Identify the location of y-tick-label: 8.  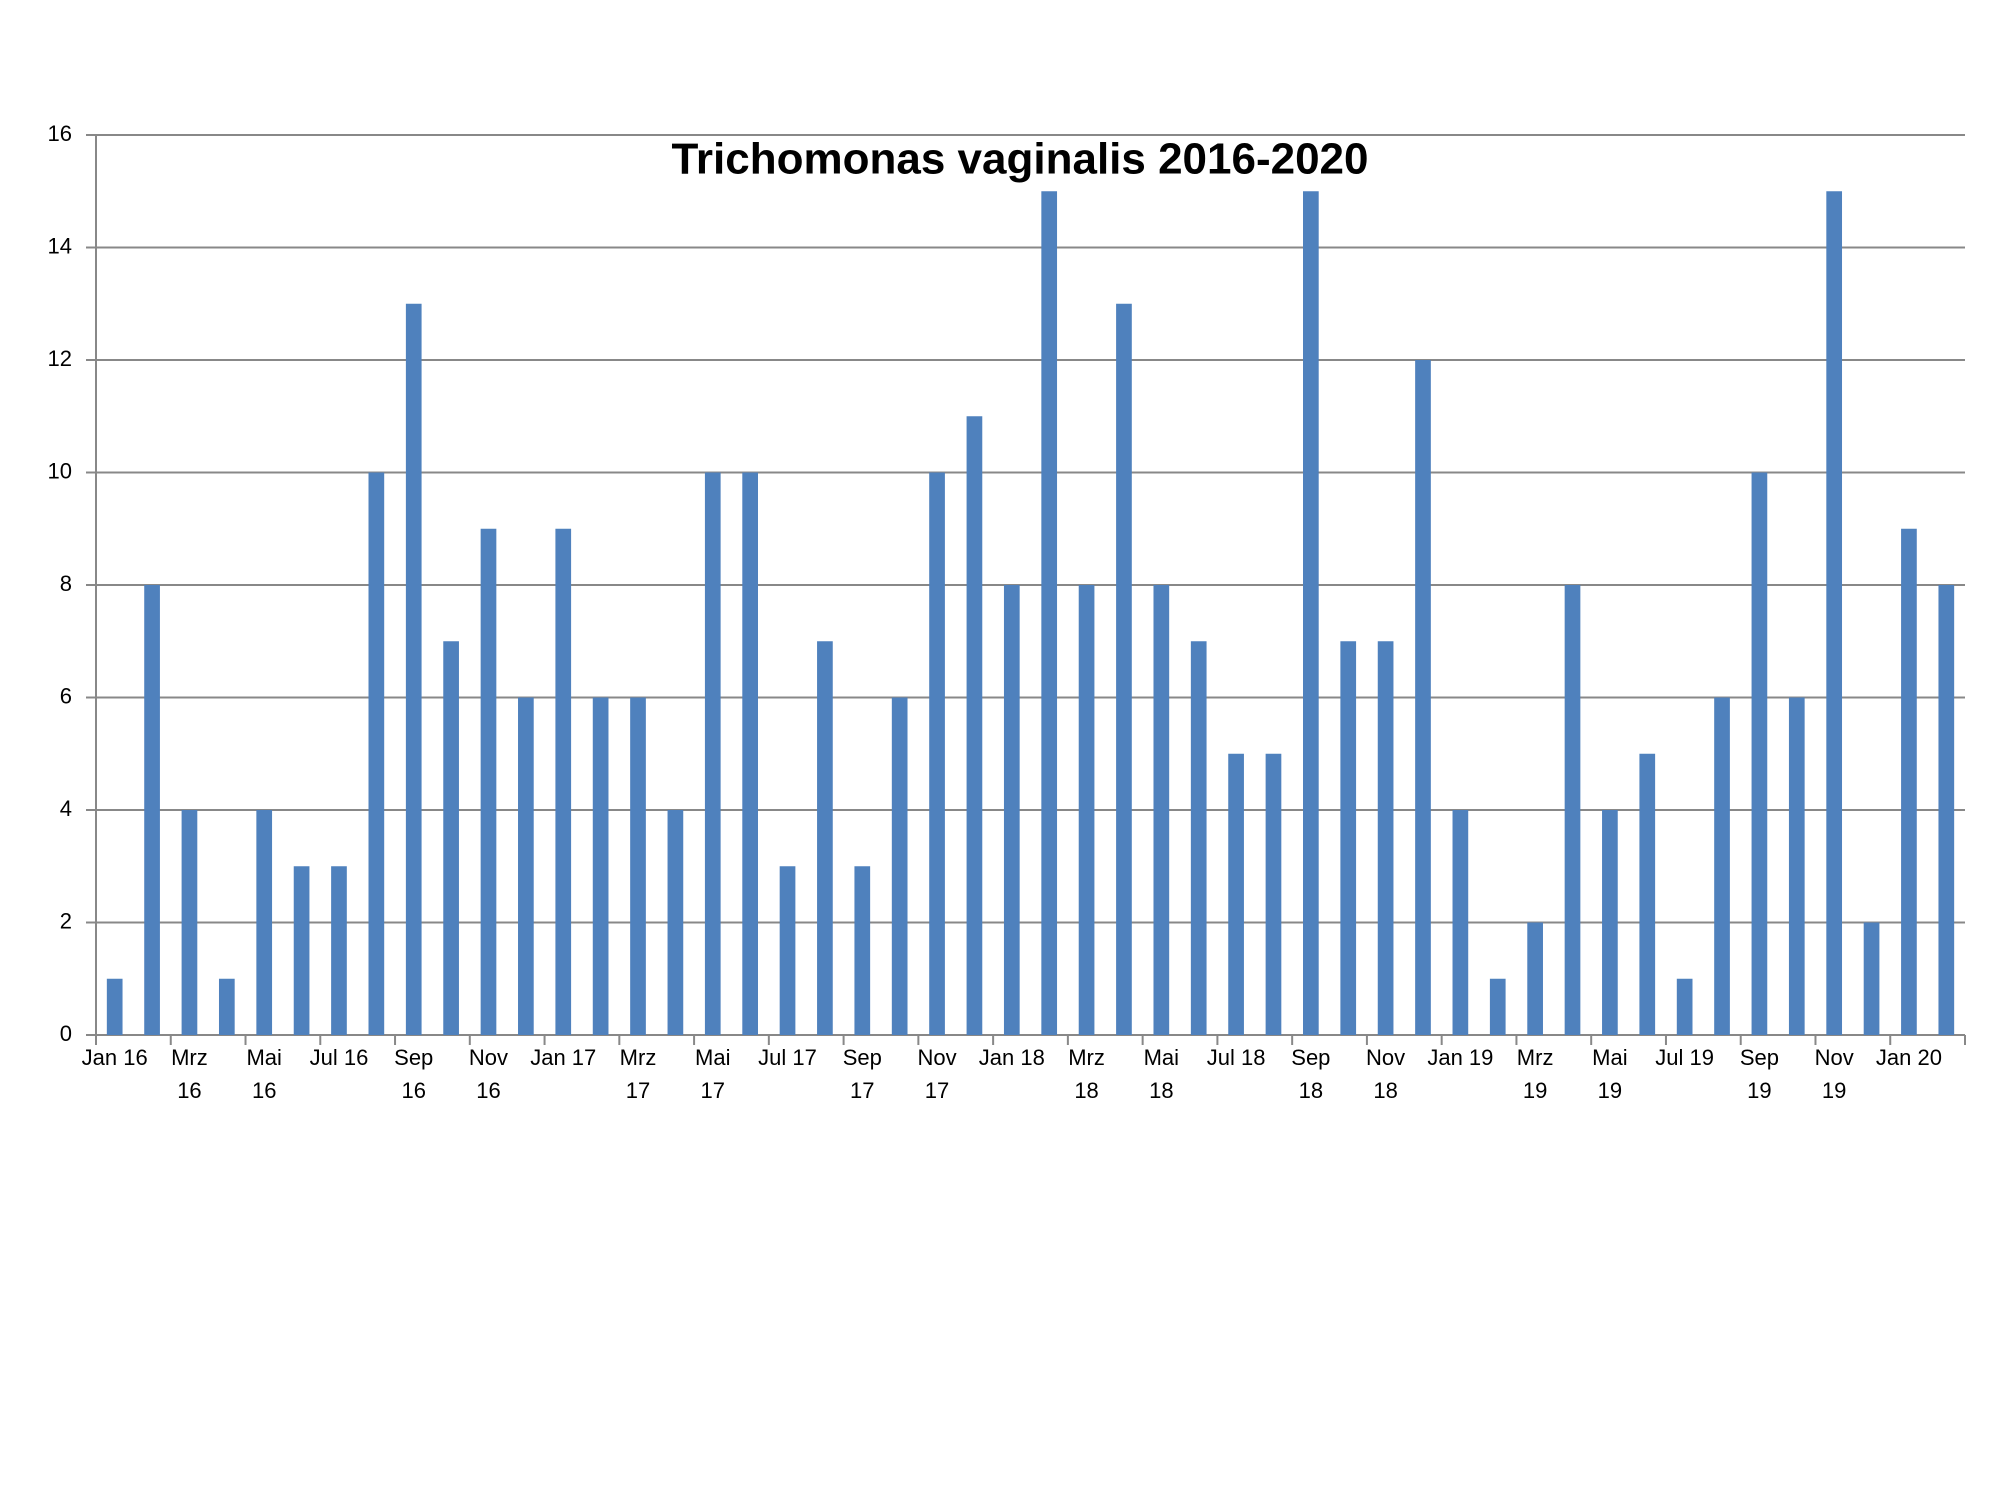
(66, 583).